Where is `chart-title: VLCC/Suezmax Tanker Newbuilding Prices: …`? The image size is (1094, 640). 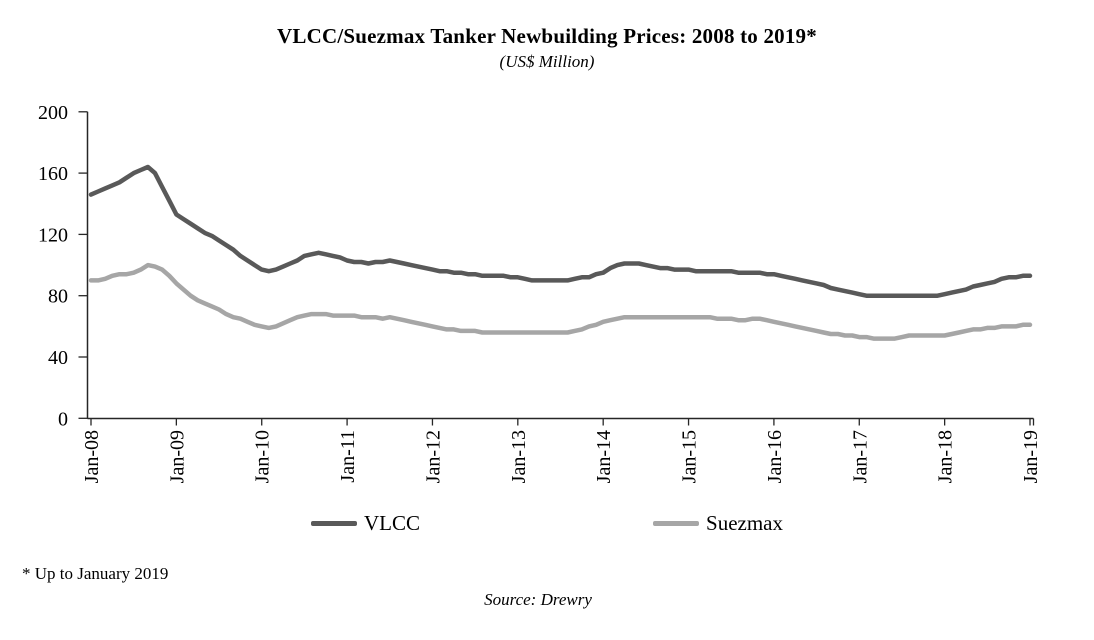 chart-title: VLCC/Suezmax Tanker Newbuilding Prices: … is located at coordinates (547, 36).